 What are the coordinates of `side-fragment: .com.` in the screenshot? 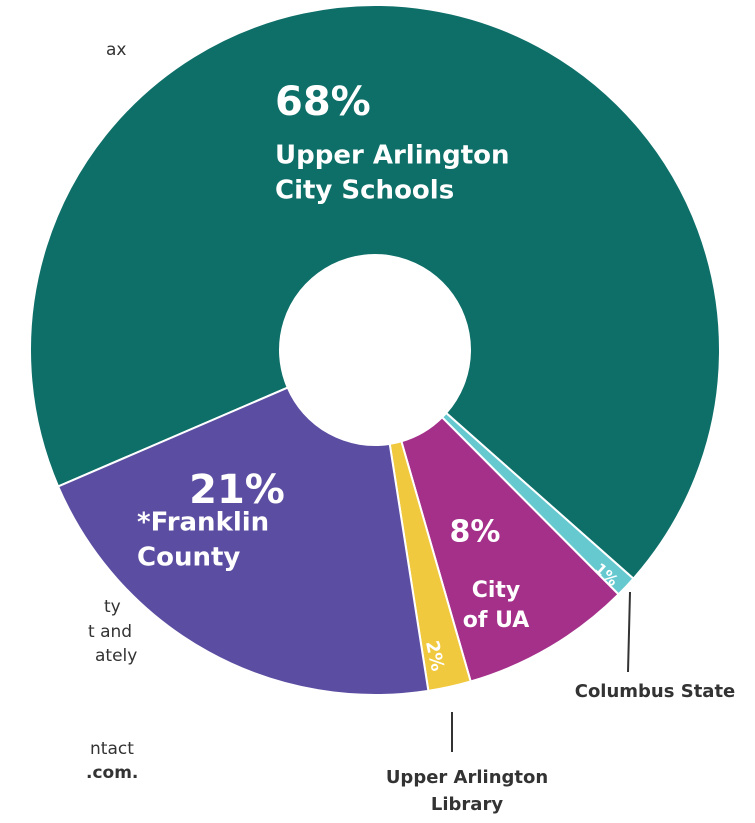 It's located at (112, 773).